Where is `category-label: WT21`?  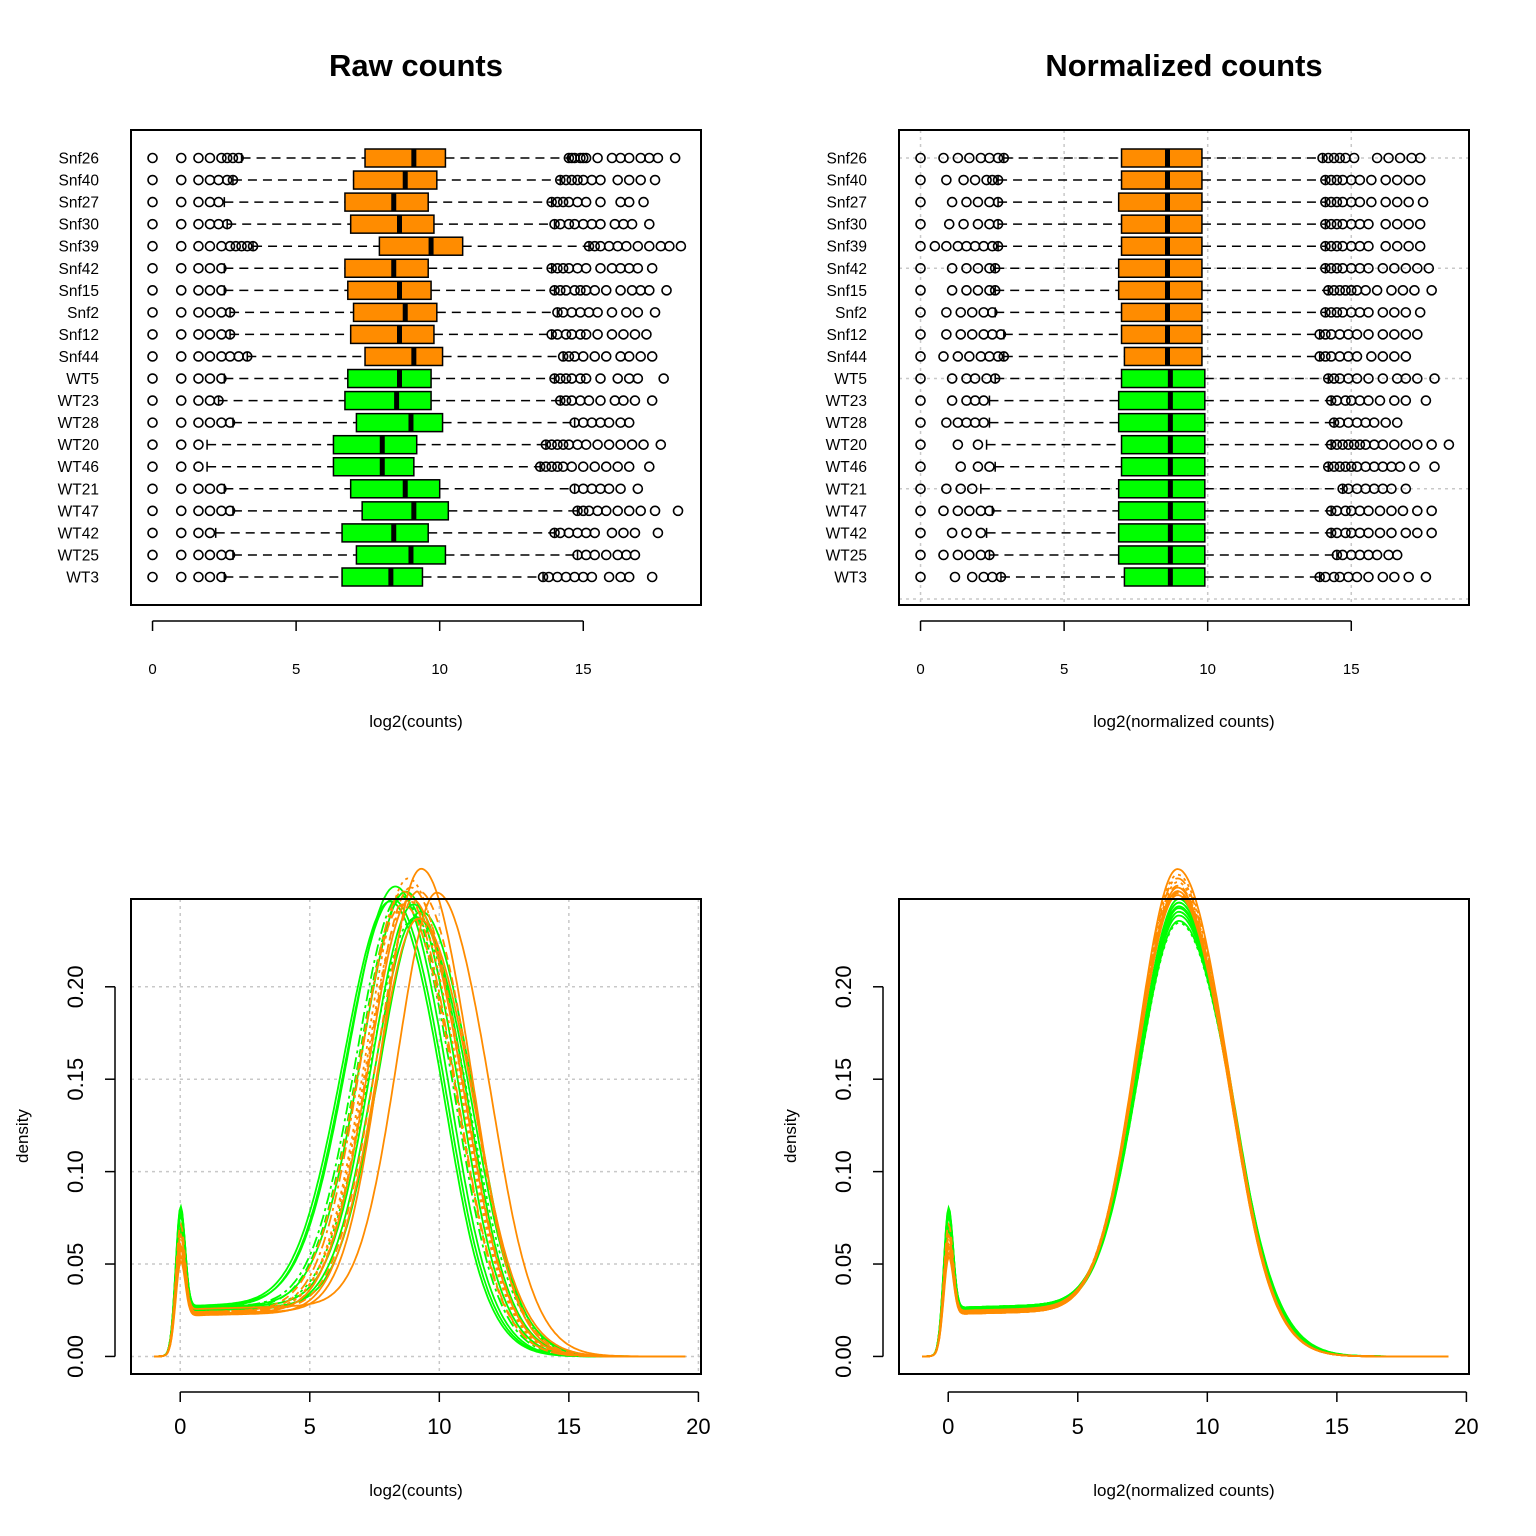 category-label: WT21 is located at coordinates (846, 489).